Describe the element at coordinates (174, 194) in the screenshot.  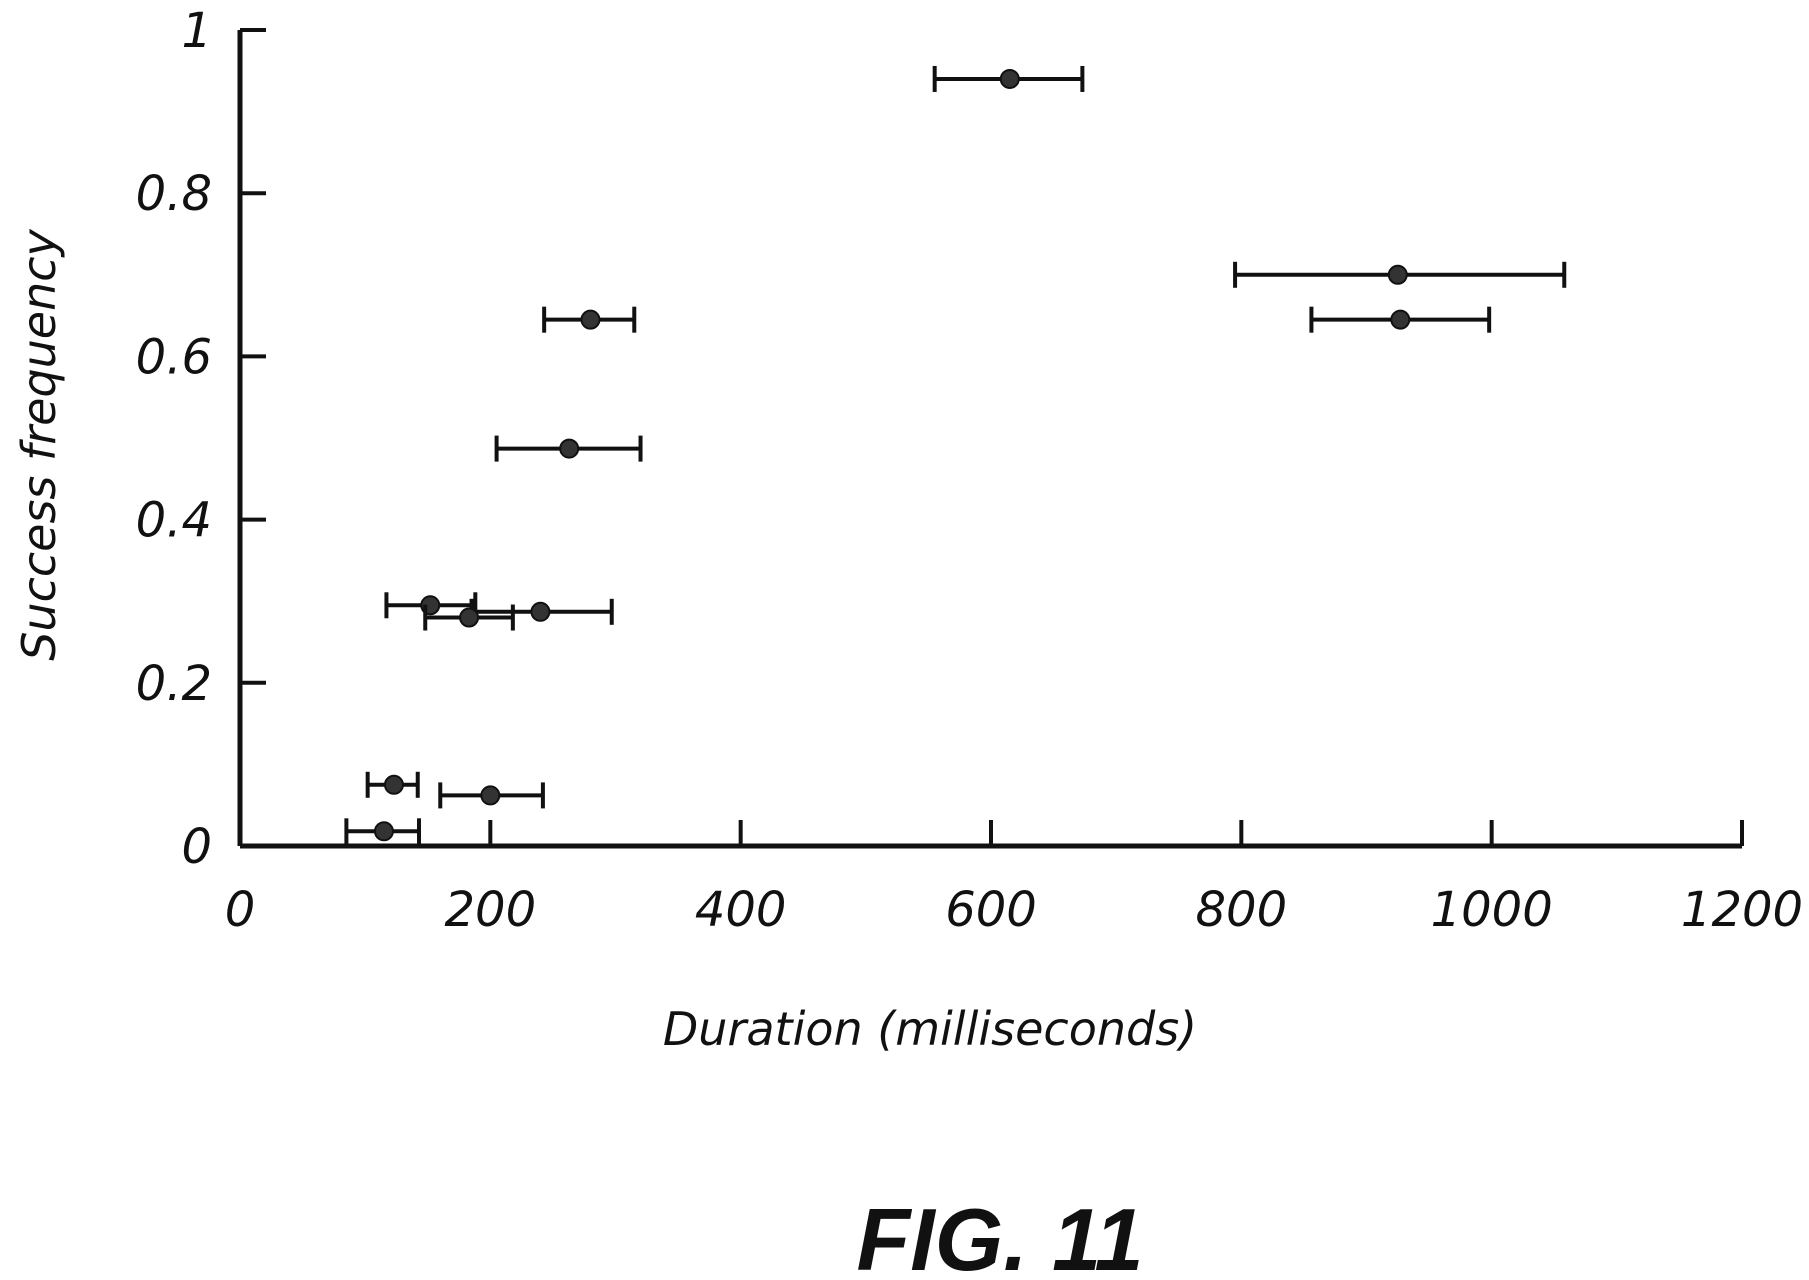
I see `y-tick-label: 0.8` at that location.